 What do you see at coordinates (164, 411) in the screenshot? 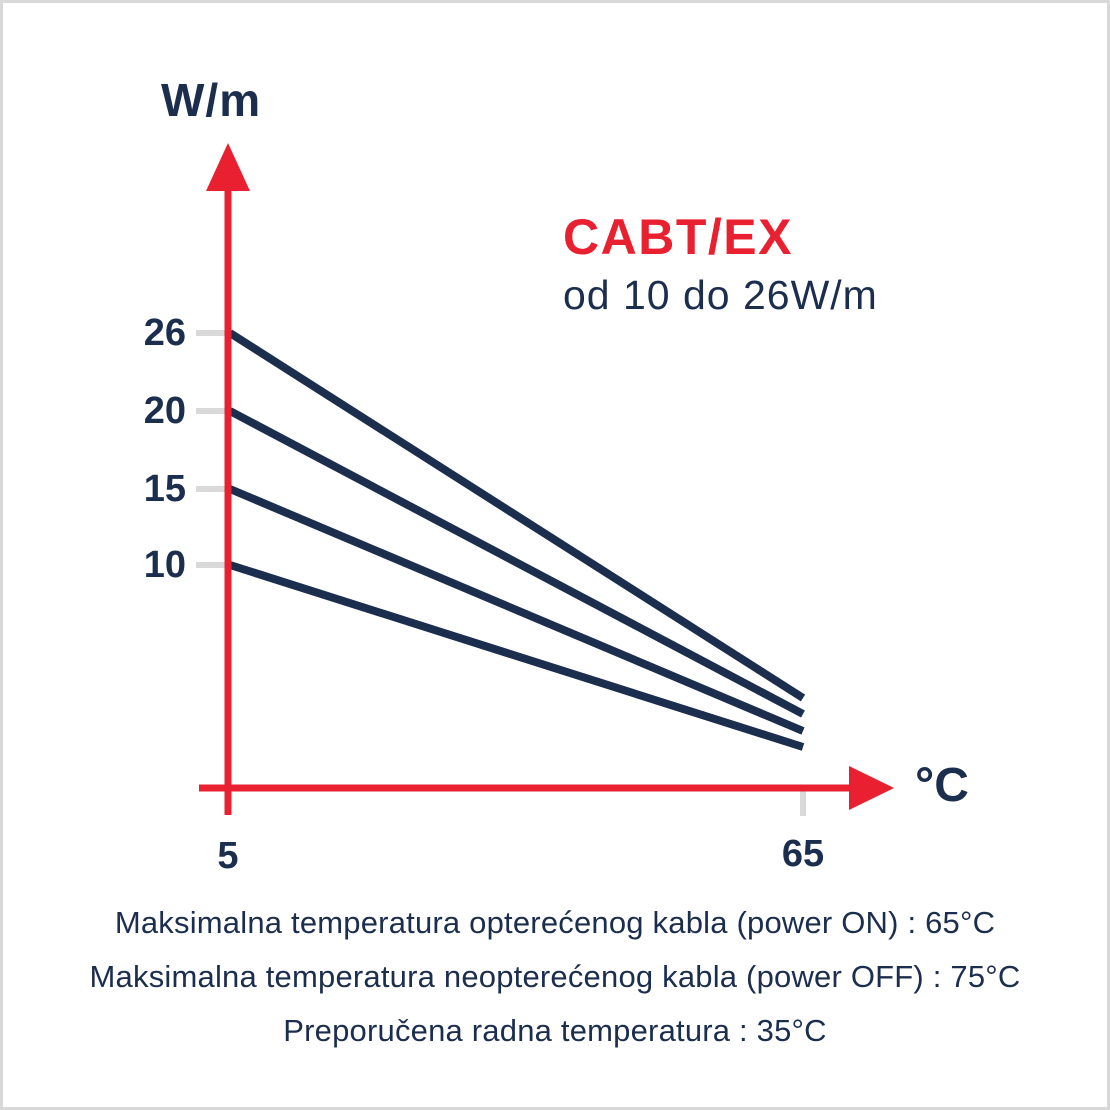
I see `y-tick-label-20: 20` at bounding box center [164, 411].